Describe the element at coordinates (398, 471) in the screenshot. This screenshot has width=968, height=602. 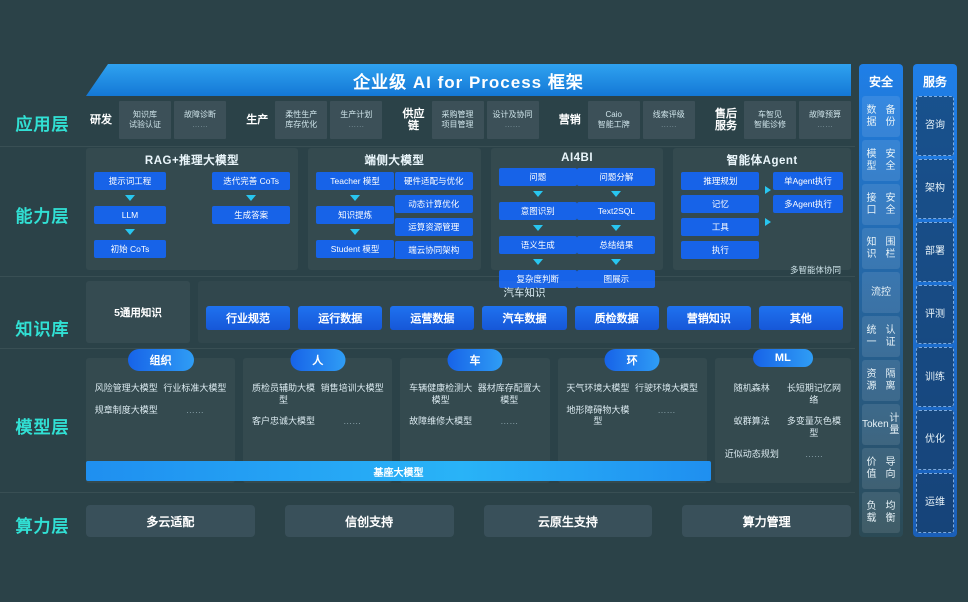
I see `base-model-bar: 基座大模型` at that location.